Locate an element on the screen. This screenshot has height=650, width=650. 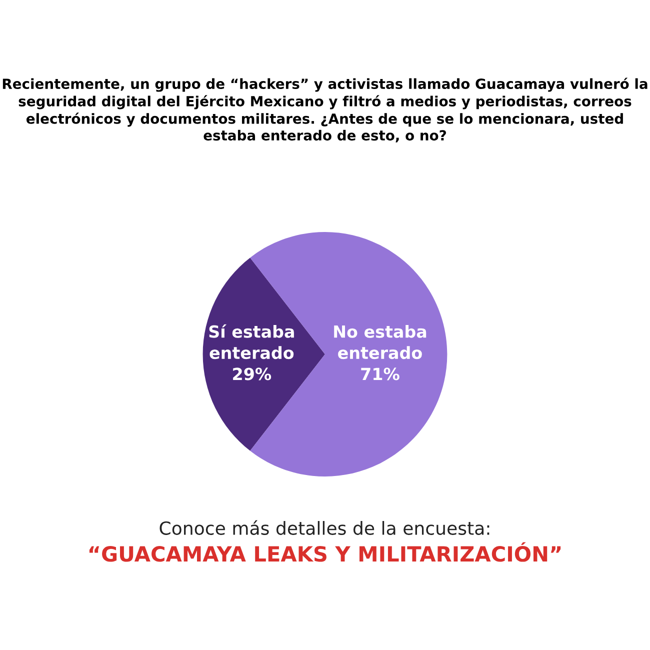
text: Conoce más detalles de la encuesta: is located at coordinates (325, 527).